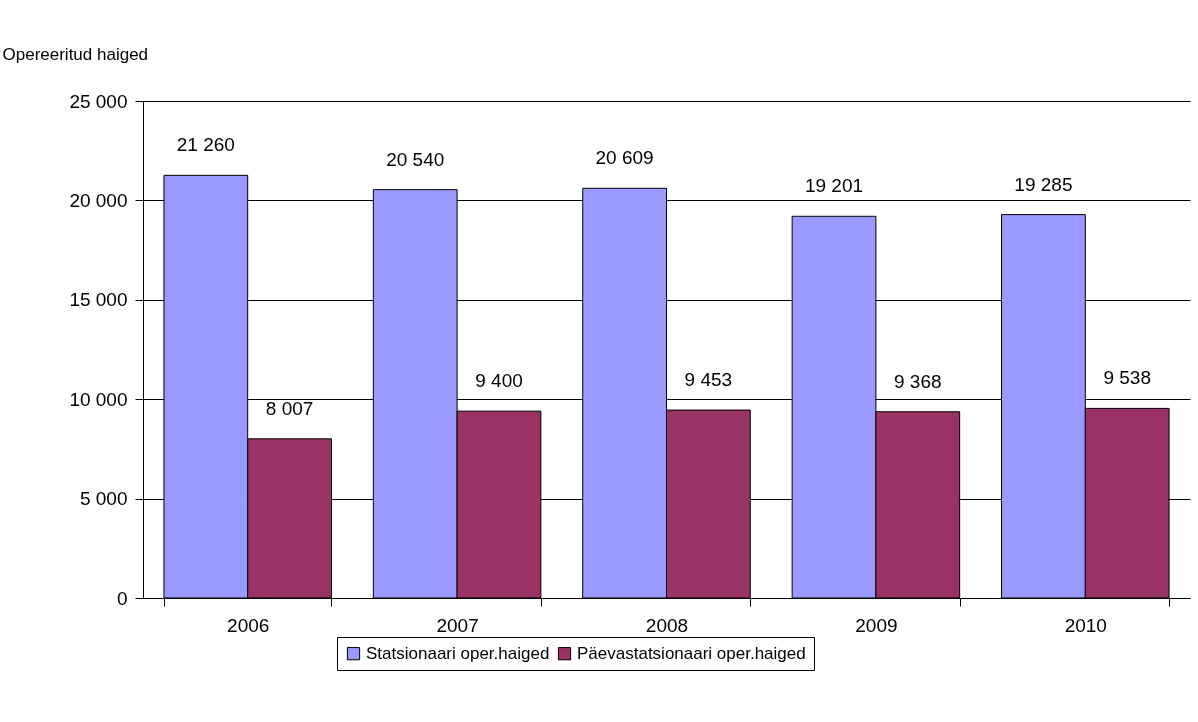 The image size is (1198, 722). Describe the element at coordinates (624, 158) in the screenshot. I see `data-label: 20 609` at that location.